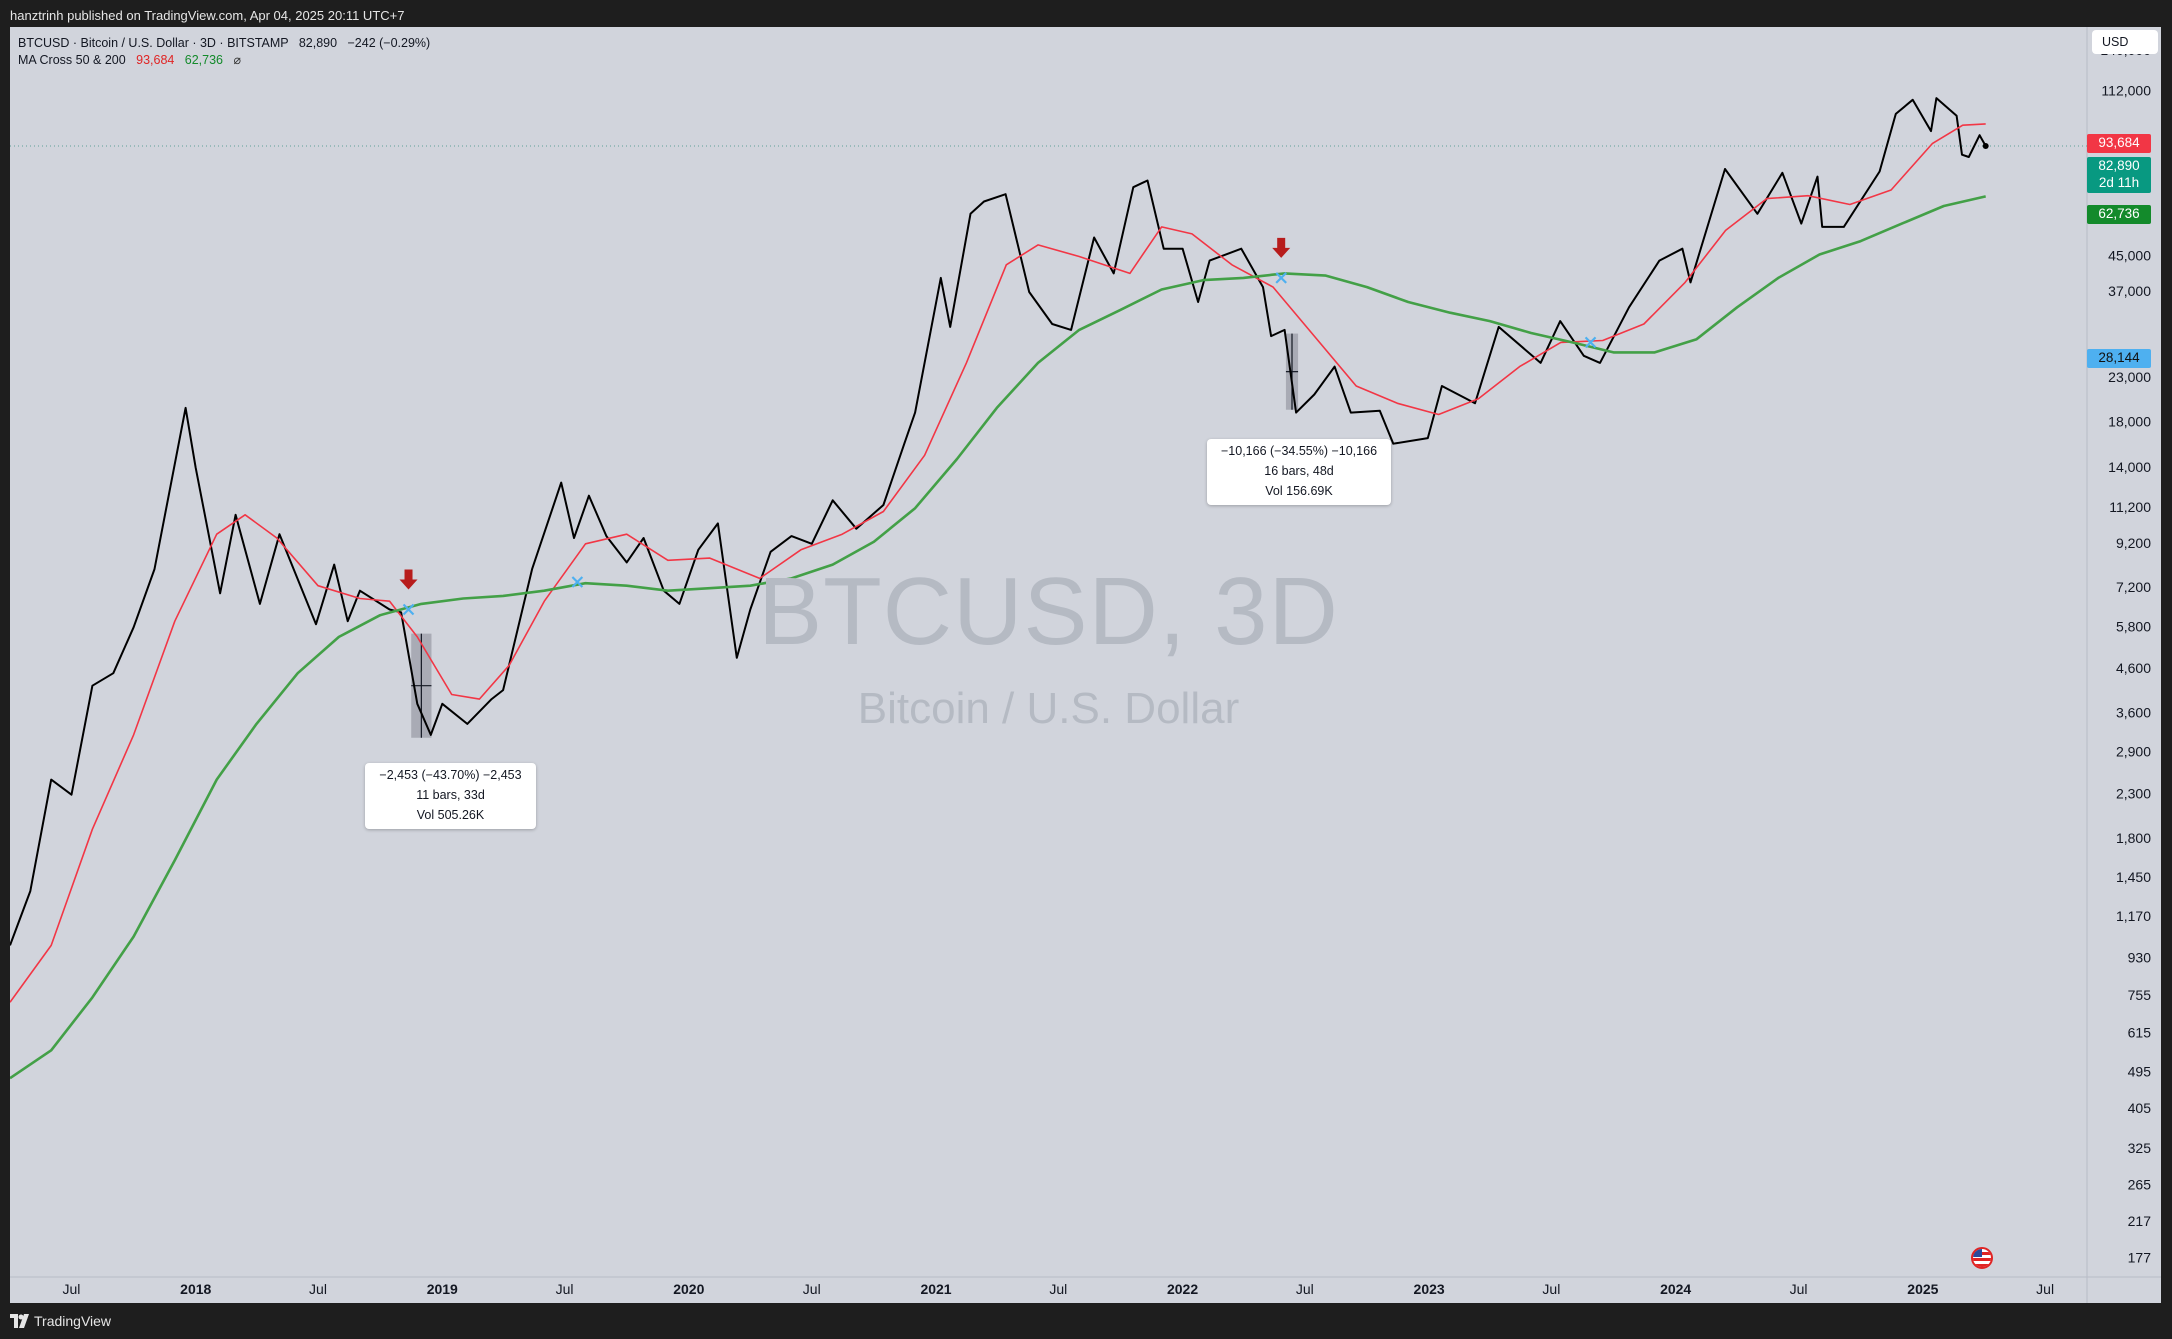  What do you see at coordinates (2130, 507) in the screenshot?
I see `y-tick-label: 11,200` at bounding box center [2130, 507].